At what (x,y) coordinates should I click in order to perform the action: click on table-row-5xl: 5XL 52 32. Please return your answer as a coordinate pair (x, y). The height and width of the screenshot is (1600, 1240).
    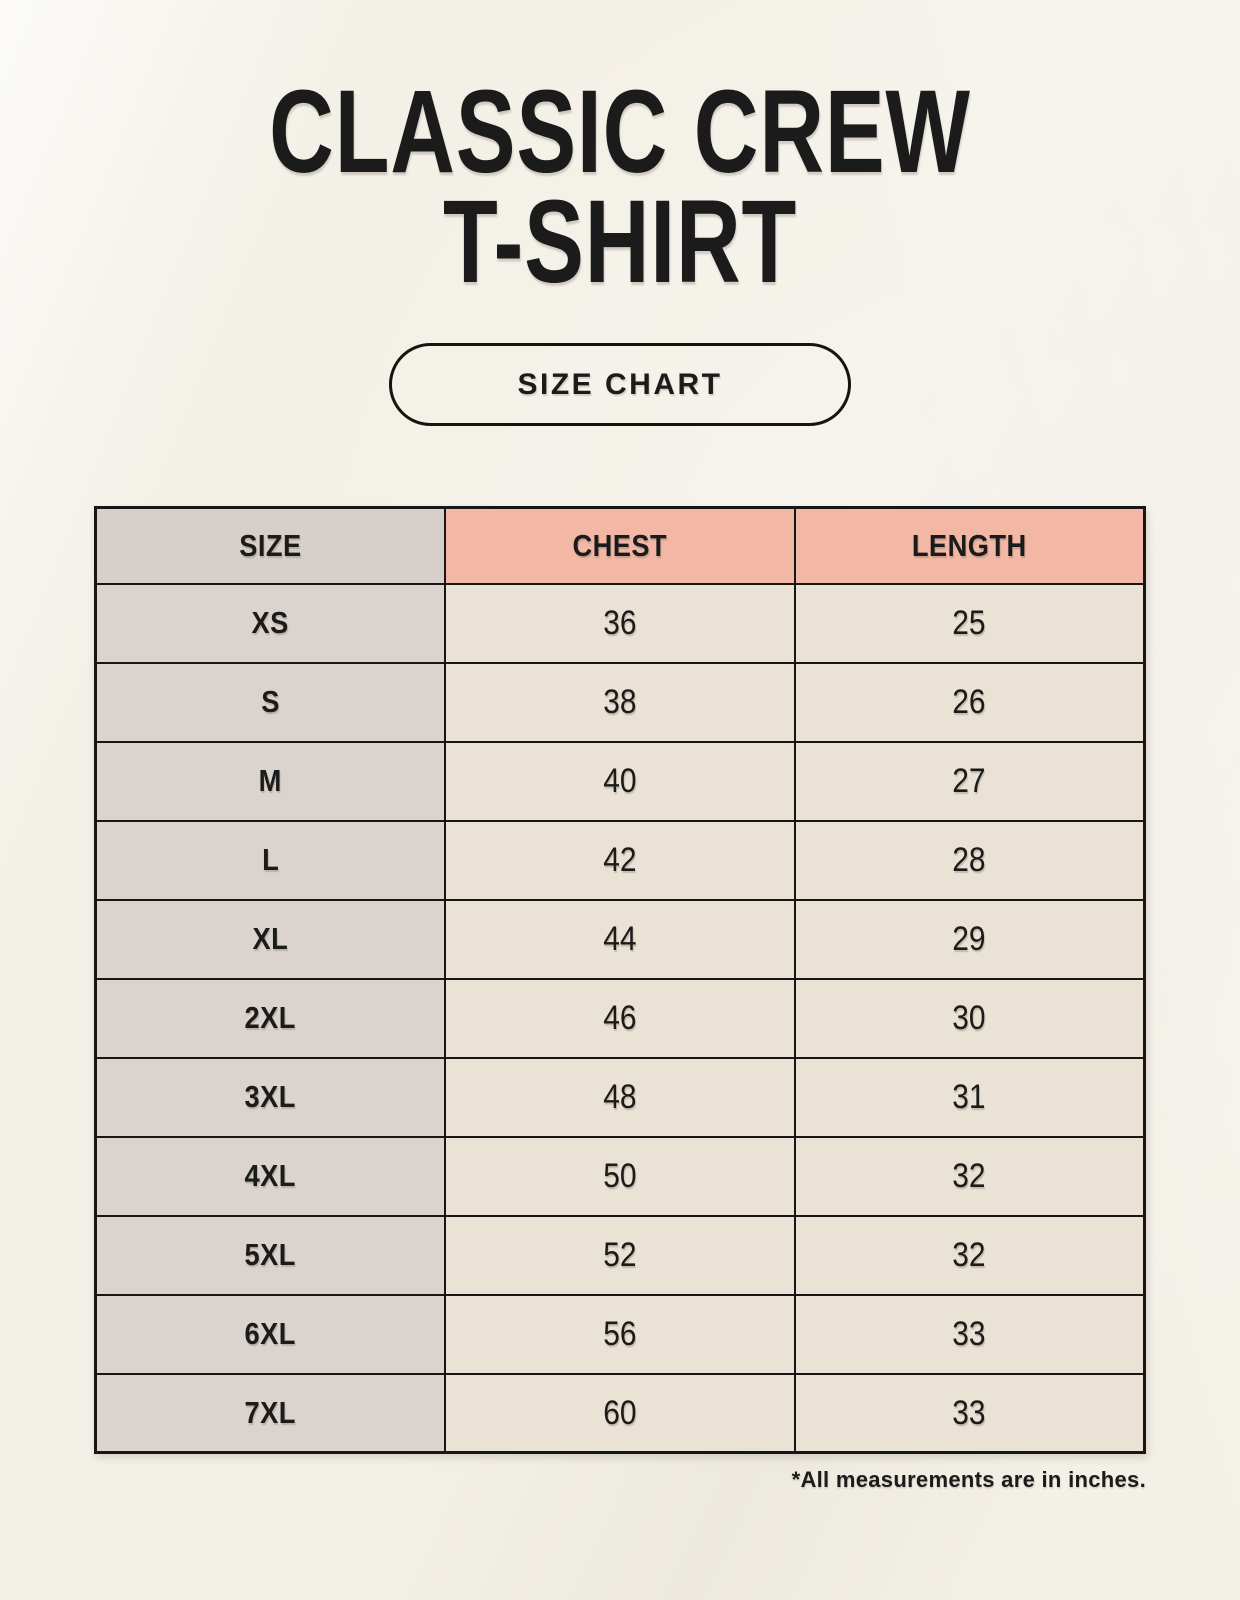
    Looking at the image, I should click on (620, 1255).